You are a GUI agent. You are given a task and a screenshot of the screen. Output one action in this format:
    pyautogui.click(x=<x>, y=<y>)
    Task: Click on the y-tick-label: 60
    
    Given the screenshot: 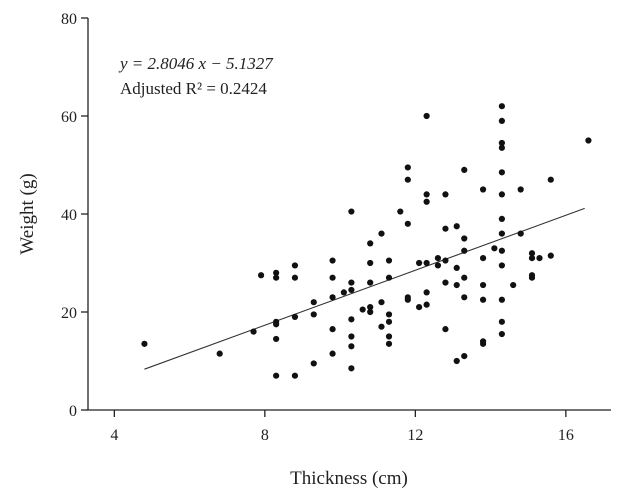 What is the action you would take?
    pyautogui.click(x=69, y=117)
    